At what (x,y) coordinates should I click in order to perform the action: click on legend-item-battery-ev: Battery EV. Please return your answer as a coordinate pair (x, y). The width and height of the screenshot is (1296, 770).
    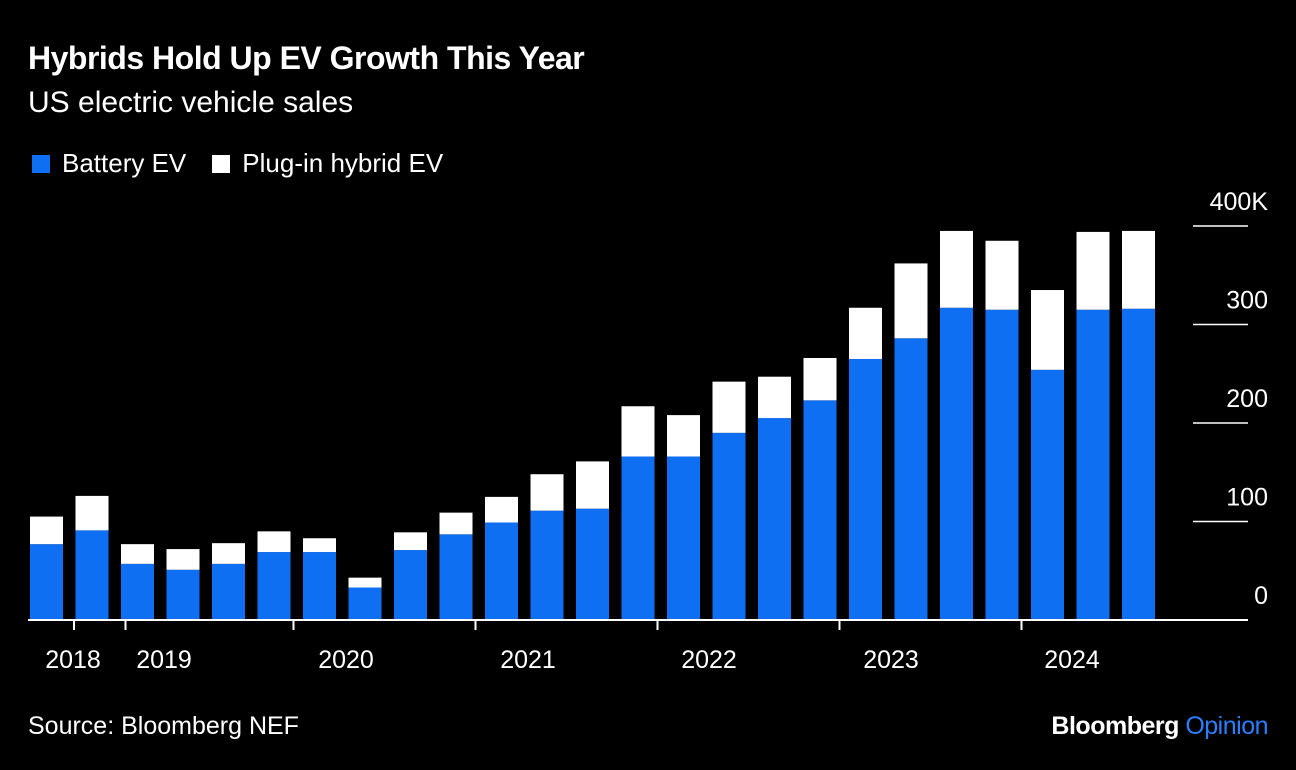
    Looking at the image, I should click on (109, 163).